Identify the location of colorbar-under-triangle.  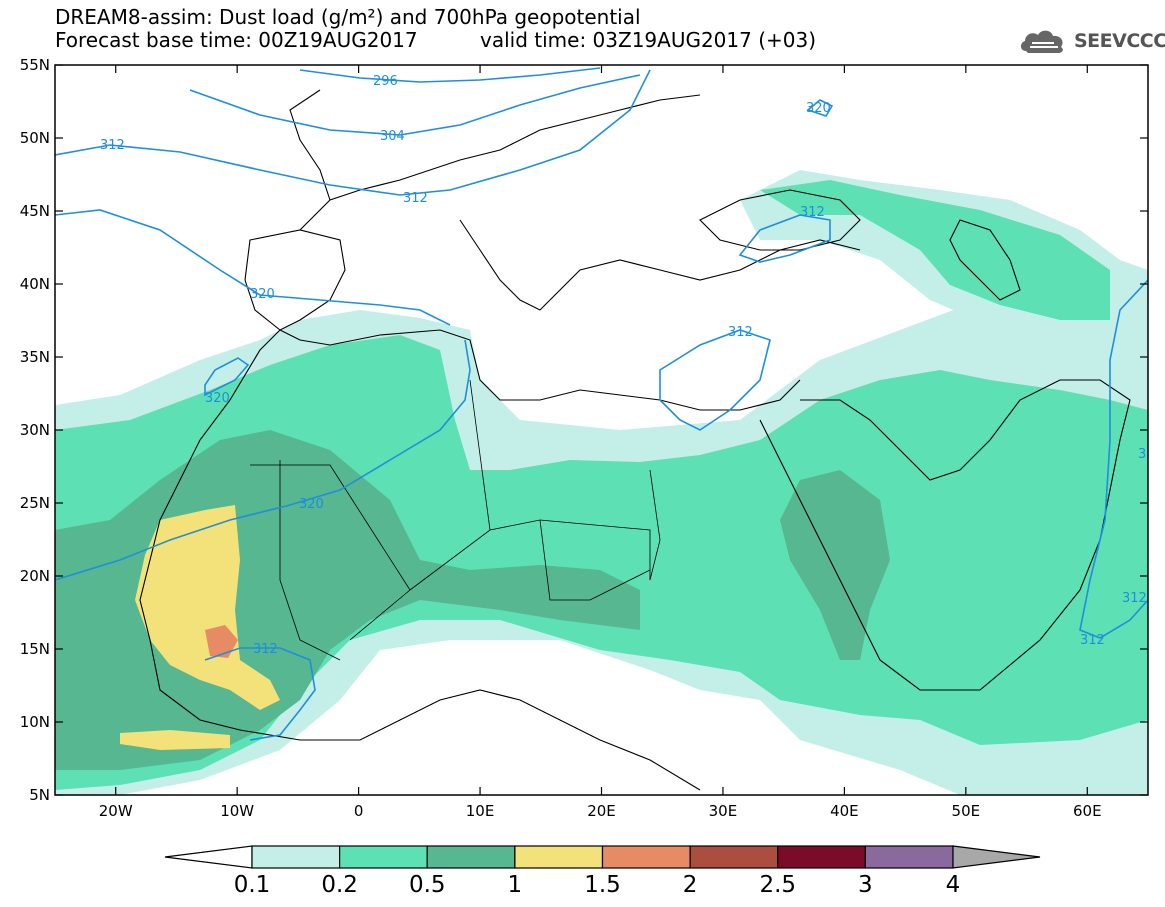
(208, 857).